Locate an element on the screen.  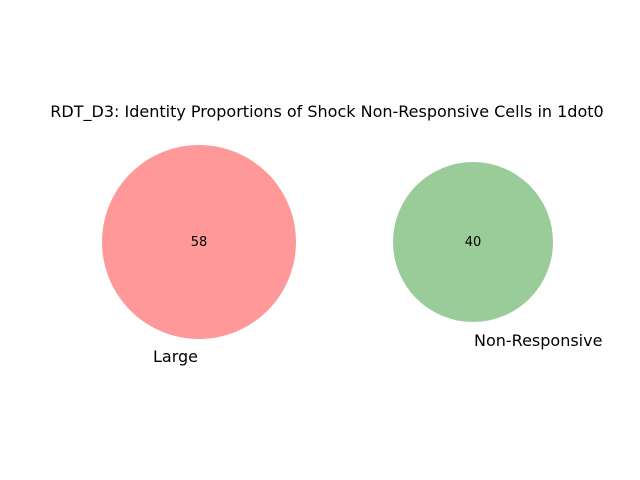
set-label-large: Large is located at coordinates (175, 356).